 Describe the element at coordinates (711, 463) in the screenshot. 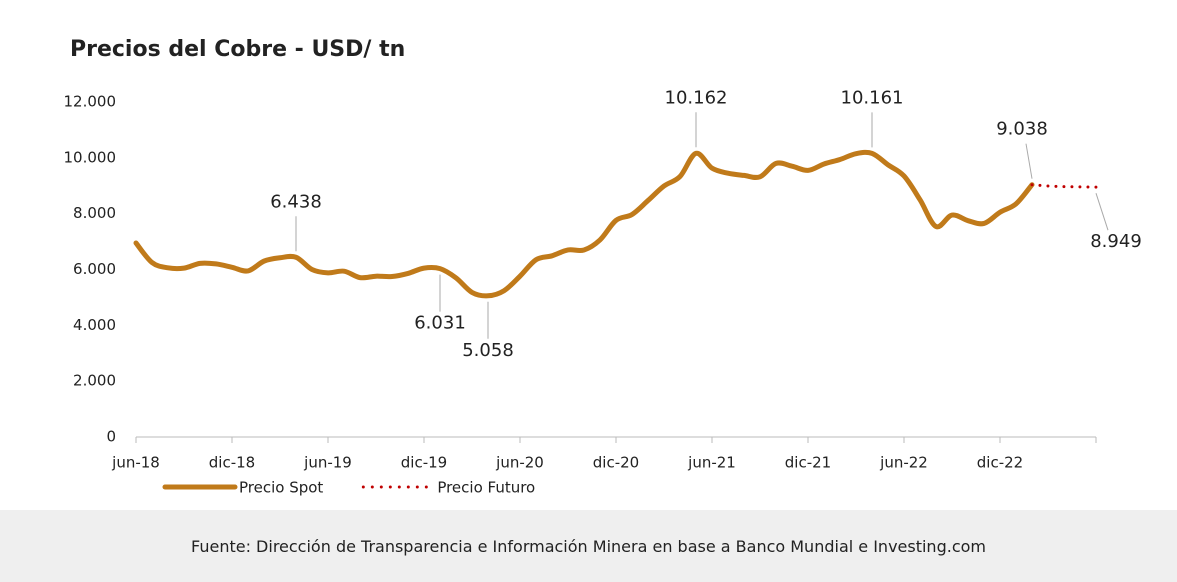

I see `x-tick-label: jun-21` at that location.